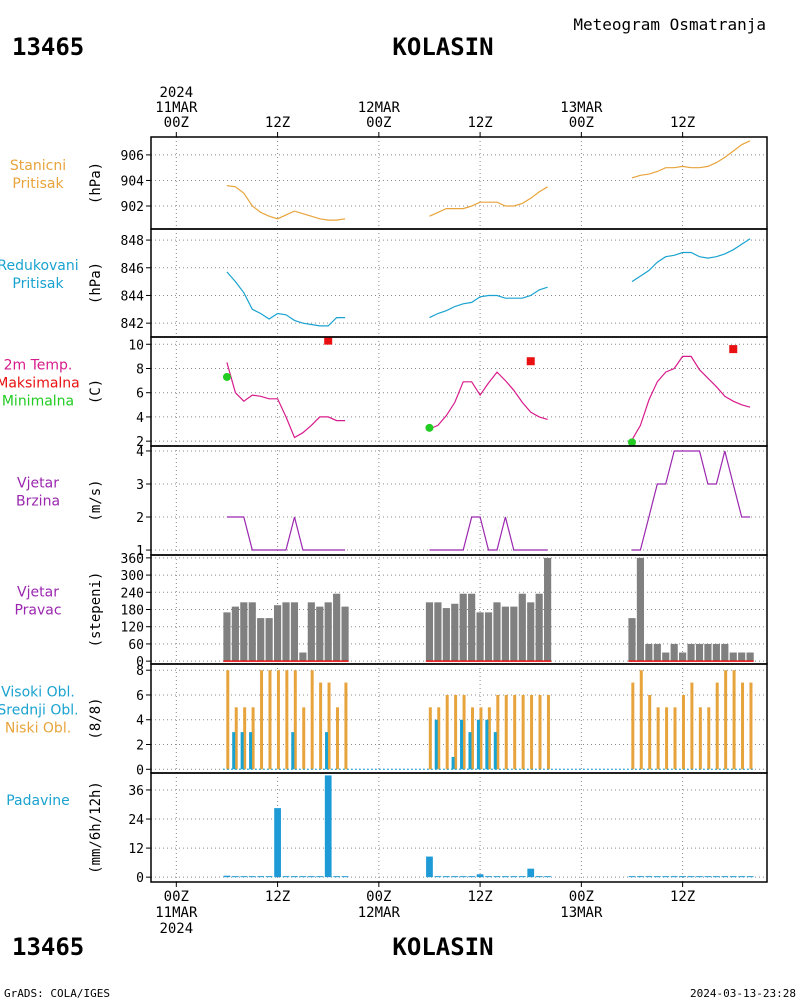  I want to click on y-tick-label: 24, so click(136, 820).